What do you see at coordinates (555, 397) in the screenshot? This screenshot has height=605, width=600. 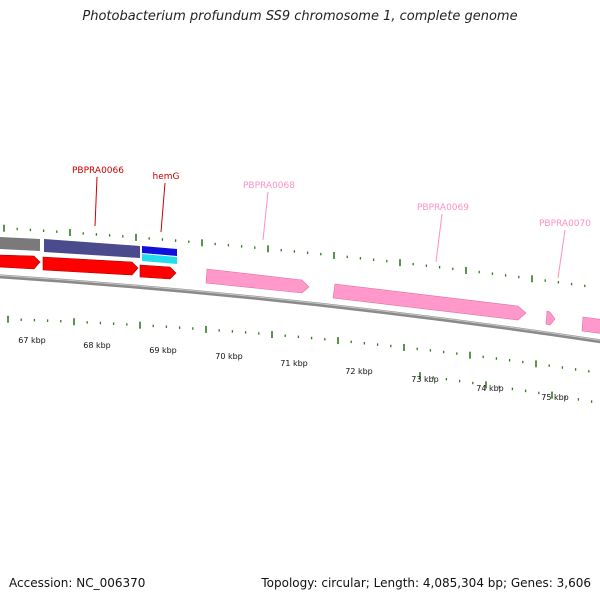 I see `kbp-label: 75 kbp` at bounding box center [555, 397].